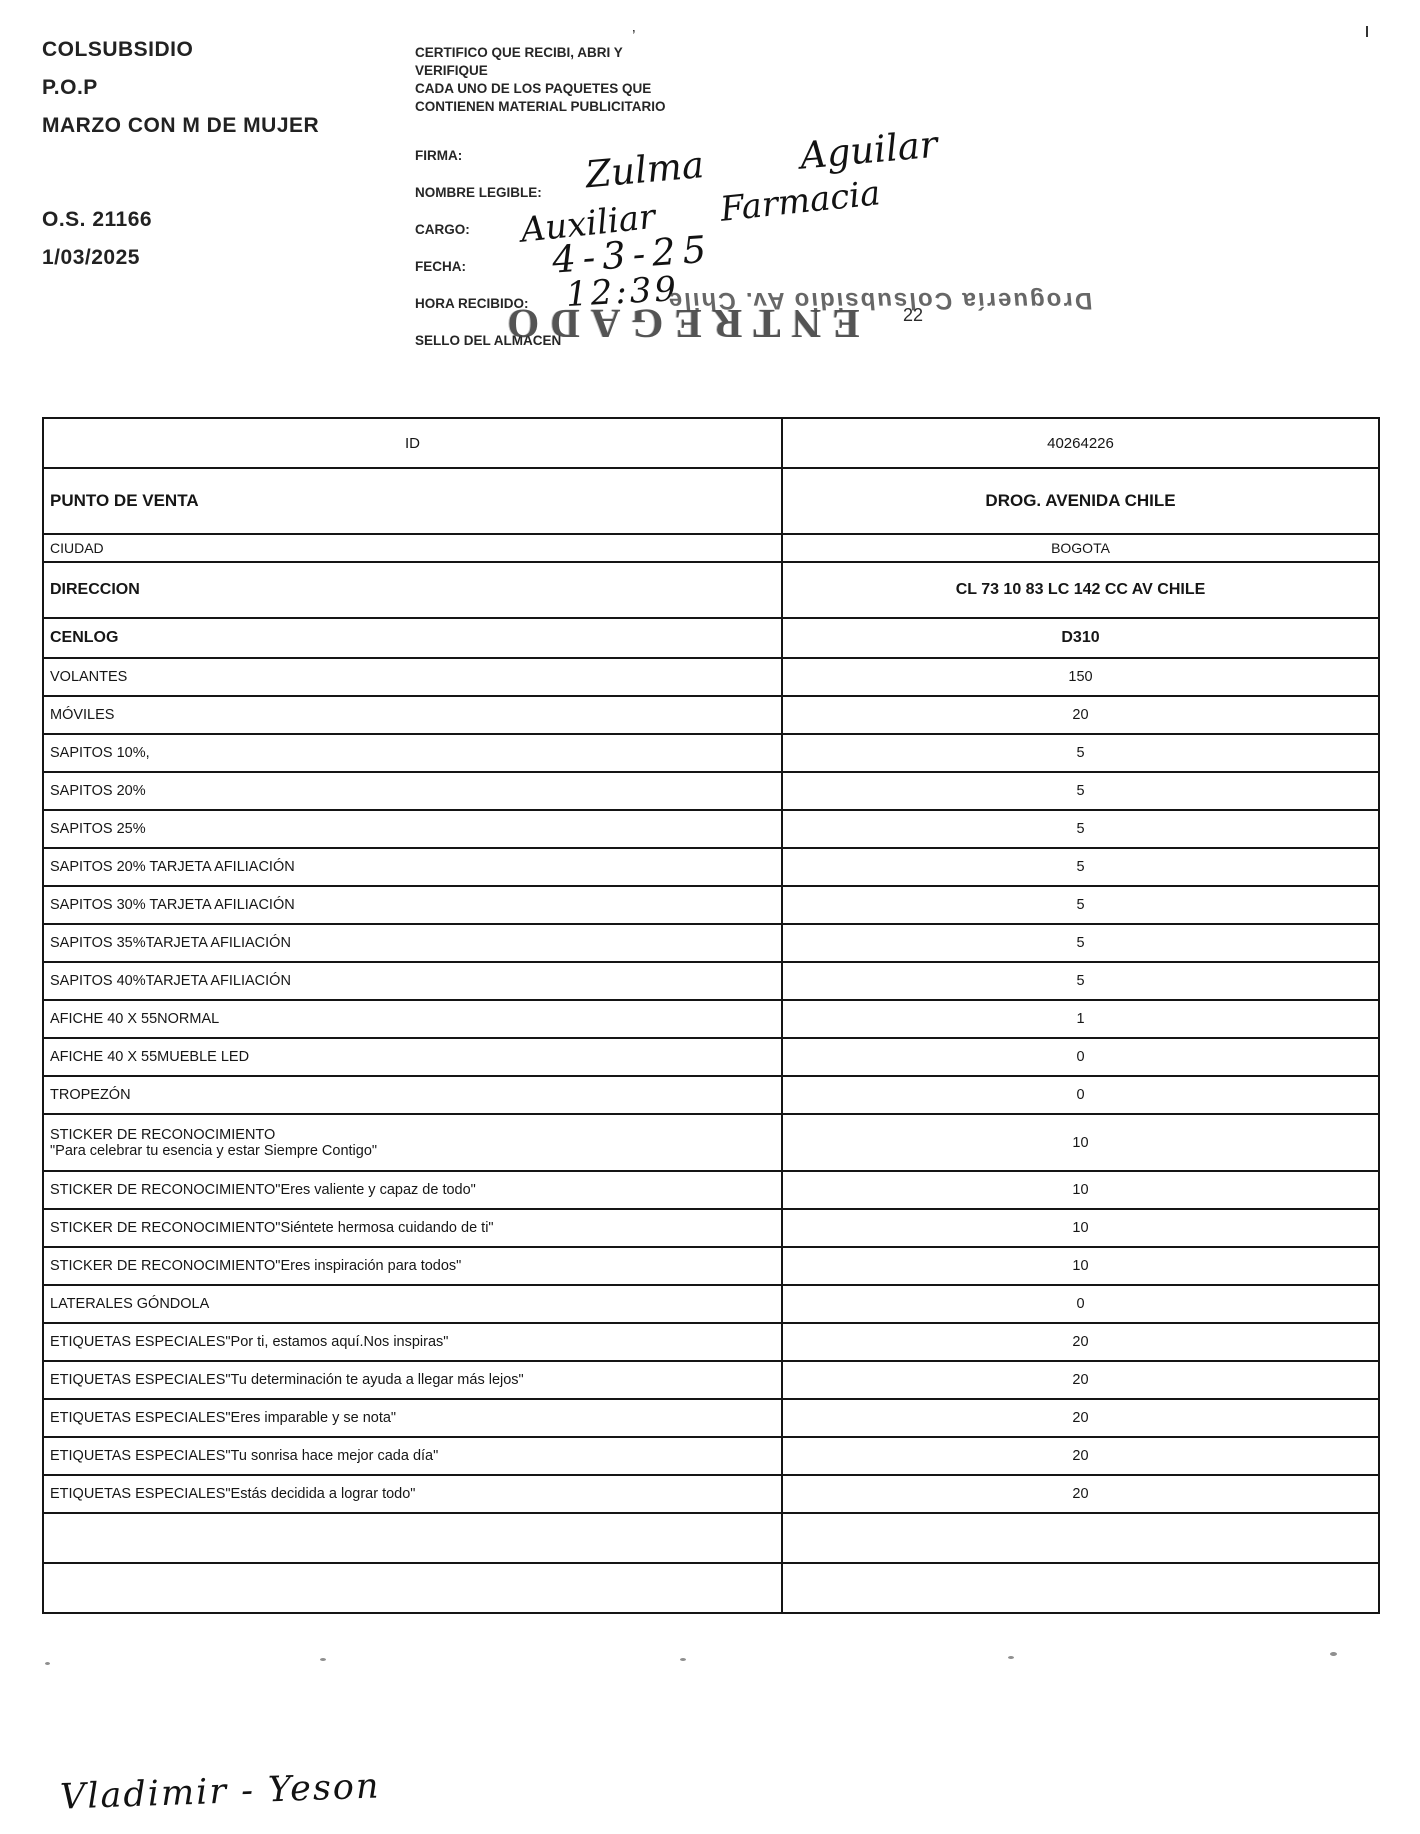 The width and height of the screenshot is (1420, 1834). Describe the element at coordinates (412, 829) in the screenshot. I see `row-label: SAPITOS 25%` at that location.